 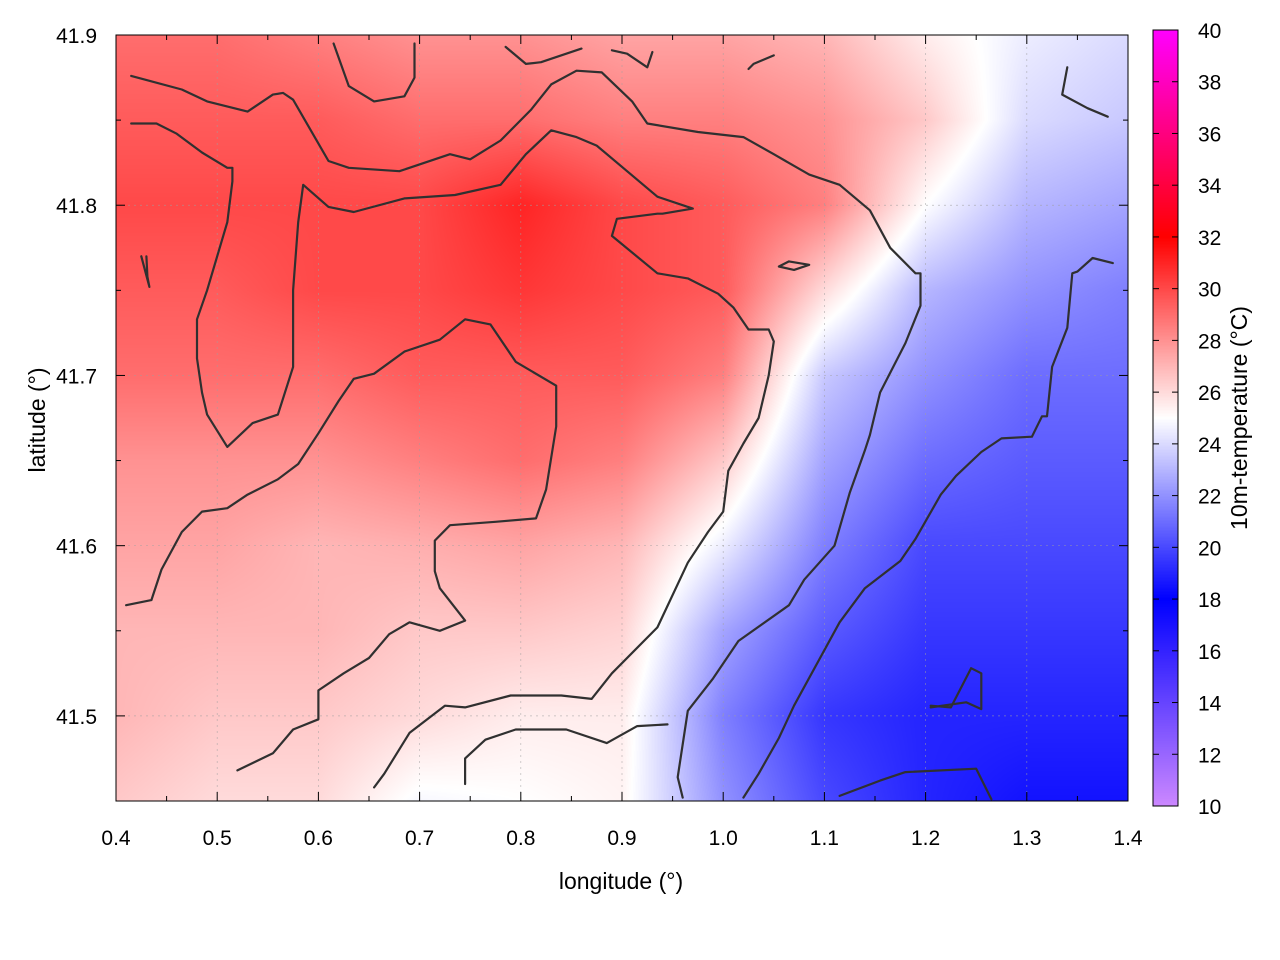 I want to click on colorbar-tick-label: 32, so click(x=1209, y=238).